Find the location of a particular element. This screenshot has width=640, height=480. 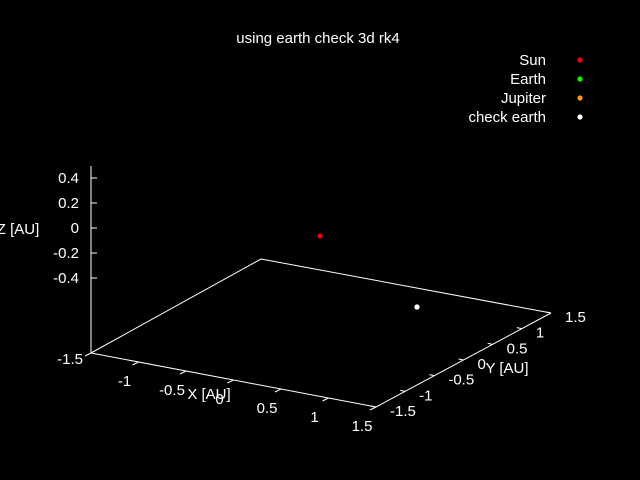

z-axis-label: Z [AU] is located at coordinates (19, 229).